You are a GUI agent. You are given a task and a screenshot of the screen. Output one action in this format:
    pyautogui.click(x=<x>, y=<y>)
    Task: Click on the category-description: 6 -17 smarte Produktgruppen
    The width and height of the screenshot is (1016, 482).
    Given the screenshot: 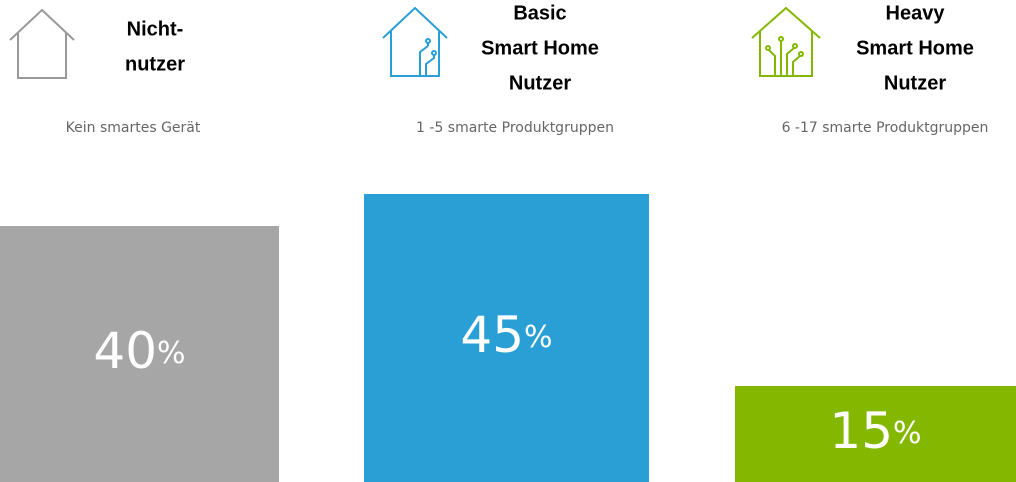 What is the action you would take?
    pyautogui.click(x=885, y=128)
    